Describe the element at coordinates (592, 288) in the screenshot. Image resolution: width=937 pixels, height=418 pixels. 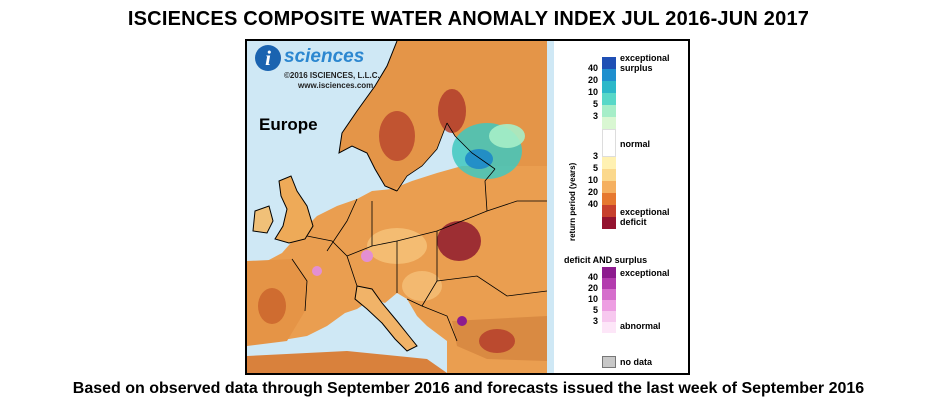
I see `both-tick-20: 20` at that location.